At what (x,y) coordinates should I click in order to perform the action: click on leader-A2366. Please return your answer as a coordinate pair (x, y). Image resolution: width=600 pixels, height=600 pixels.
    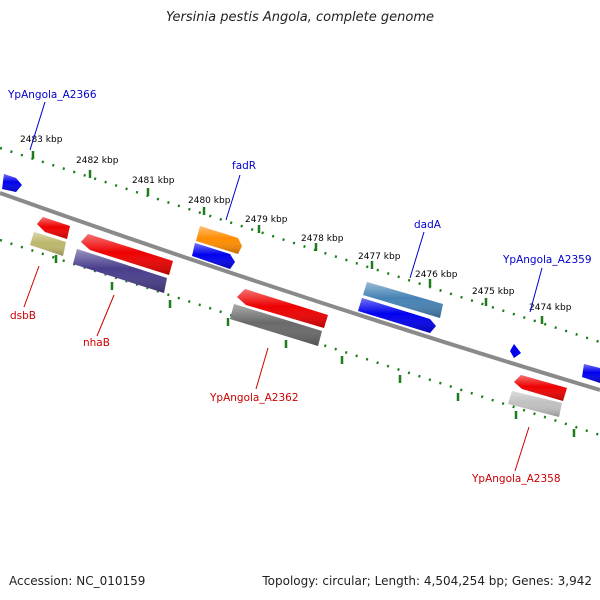
    Looking at the image, I should click on (37, 126).